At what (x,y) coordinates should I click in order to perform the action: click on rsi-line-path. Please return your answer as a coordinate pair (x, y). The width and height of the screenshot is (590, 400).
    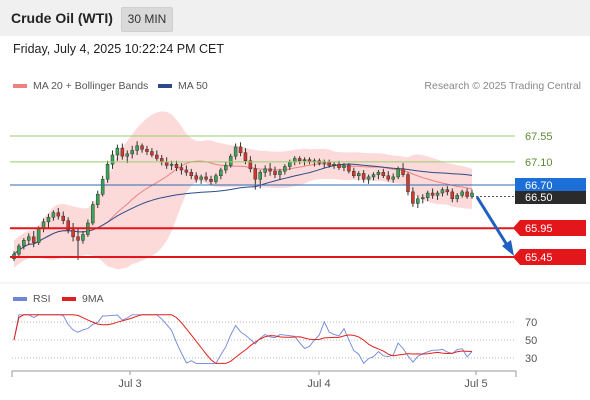
    Looking at the image, I should click on (243, 339).